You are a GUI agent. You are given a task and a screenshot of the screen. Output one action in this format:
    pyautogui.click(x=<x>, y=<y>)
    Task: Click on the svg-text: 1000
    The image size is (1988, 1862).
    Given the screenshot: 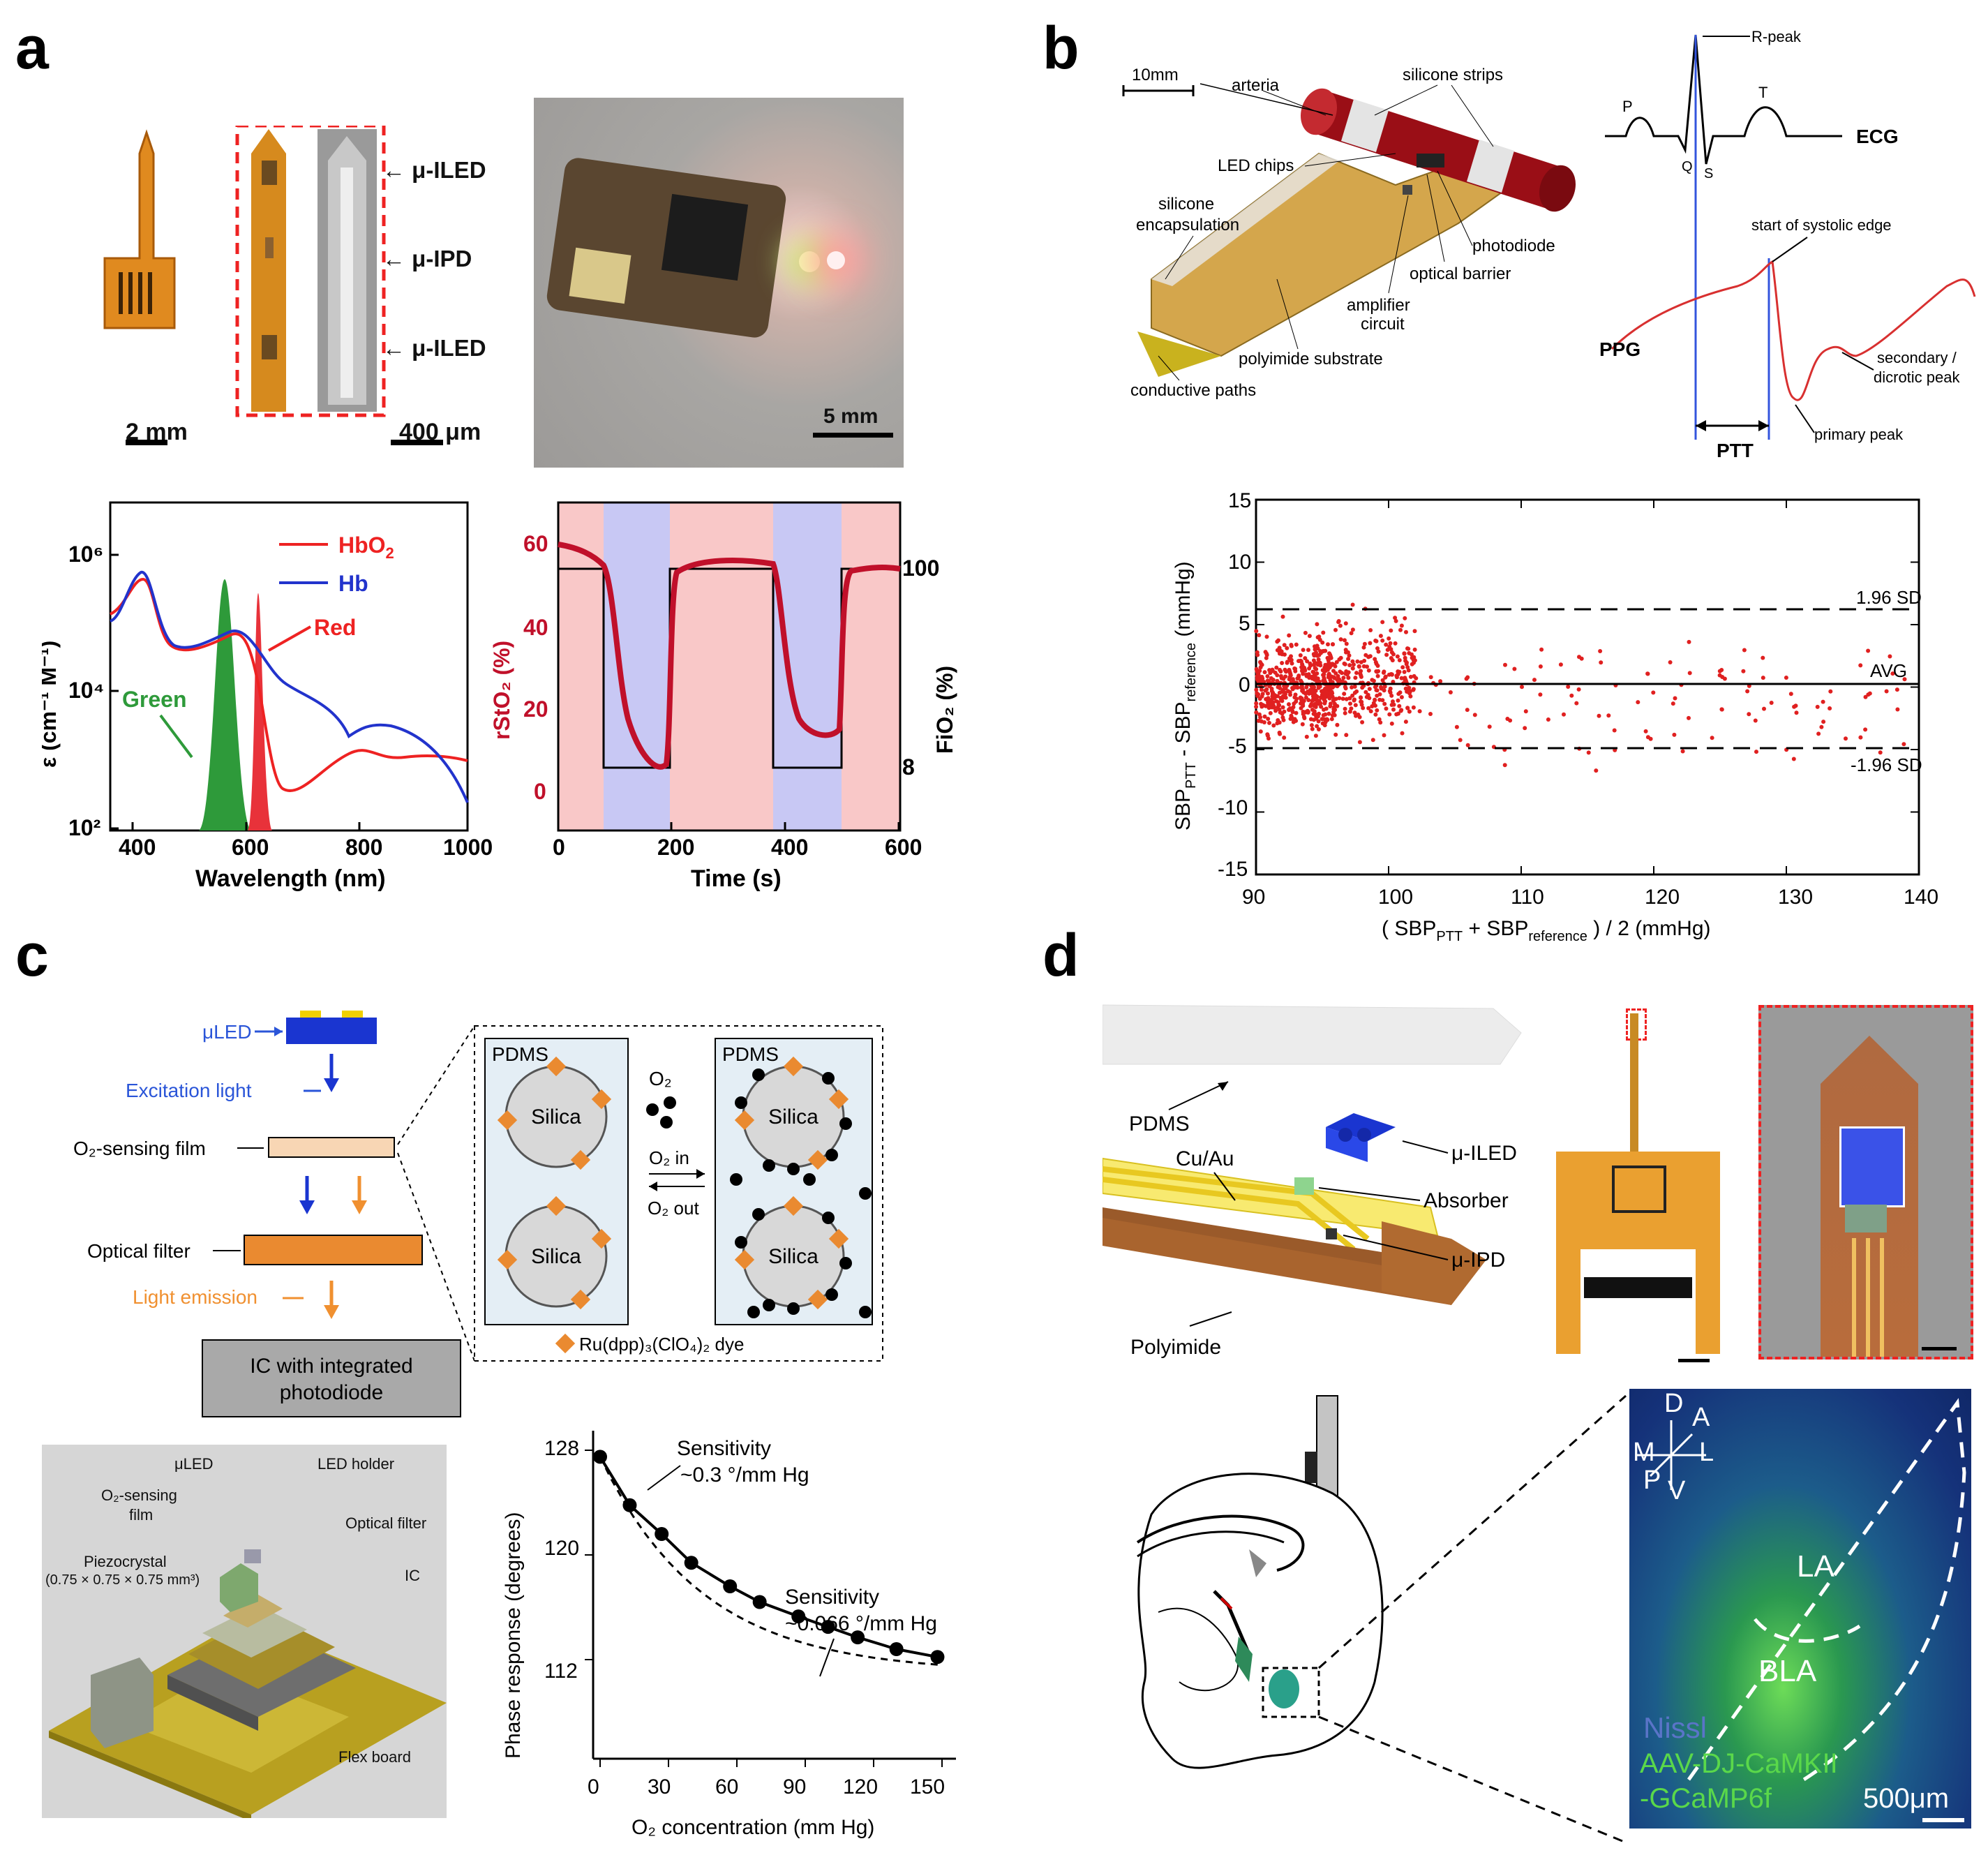 What is the action you would take?
    pyautogui.click(x=468, y=847)
    